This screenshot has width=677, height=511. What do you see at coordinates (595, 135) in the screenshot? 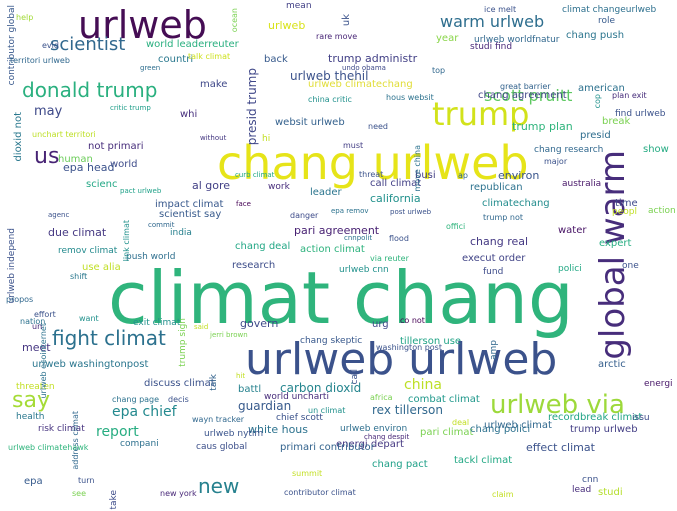
I see `word-presid: presid` at bounding box center [595, 135].